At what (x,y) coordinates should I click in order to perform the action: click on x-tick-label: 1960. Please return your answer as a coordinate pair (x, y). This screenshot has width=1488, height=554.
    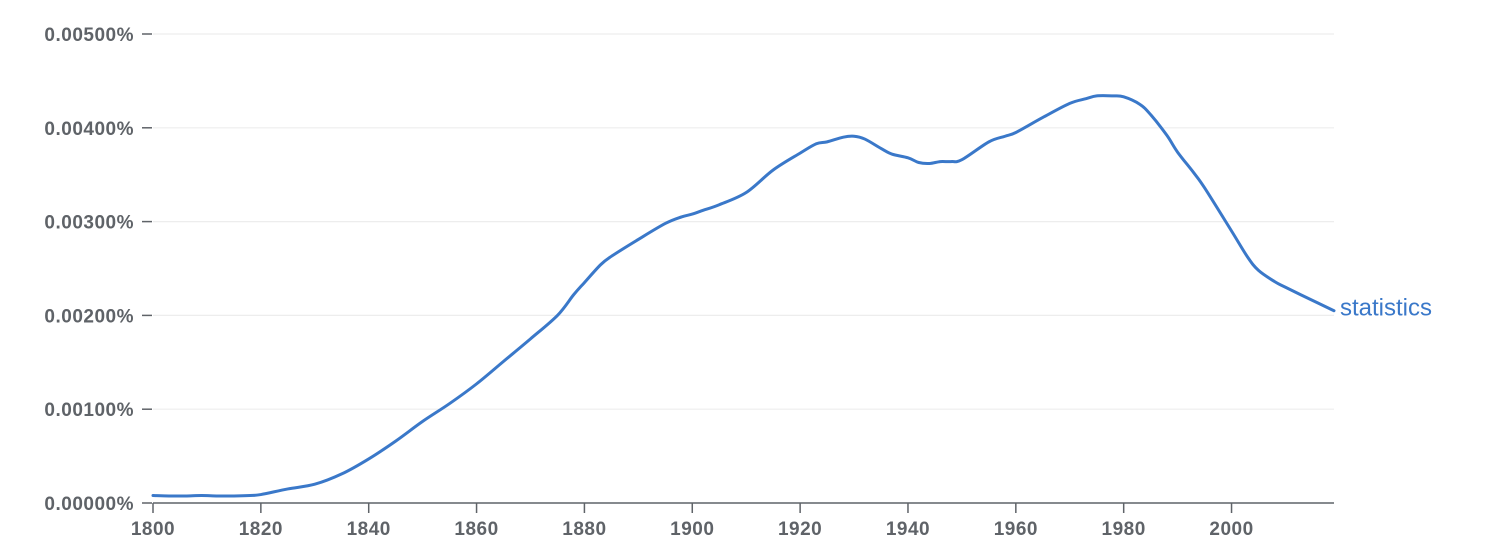
    Looking at the image, I should click on (1016, 529).